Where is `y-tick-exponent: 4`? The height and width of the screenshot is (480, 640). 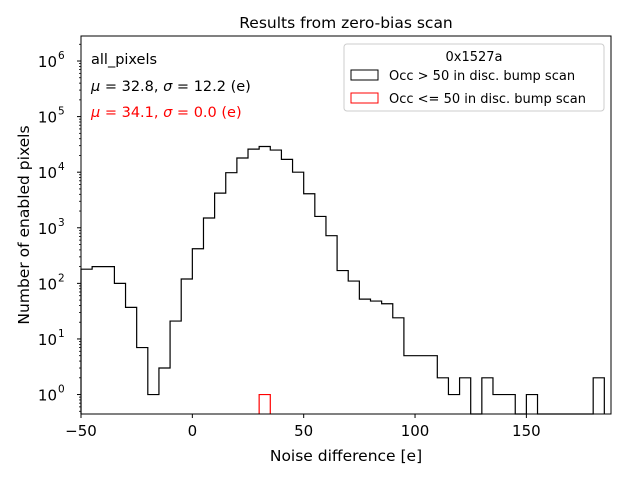
y-tick-exponent: 4 is located at coordinates (61, 167).